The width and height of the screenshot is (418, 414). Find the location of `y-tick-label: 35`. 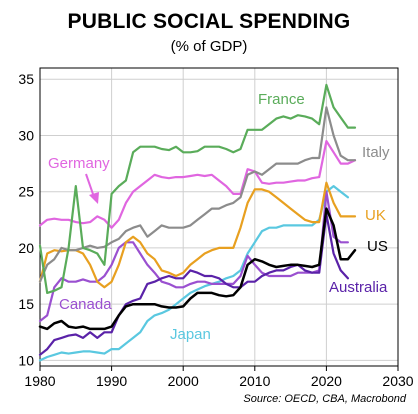

y-tick-label: 35 is located at coordinates (26, 79).